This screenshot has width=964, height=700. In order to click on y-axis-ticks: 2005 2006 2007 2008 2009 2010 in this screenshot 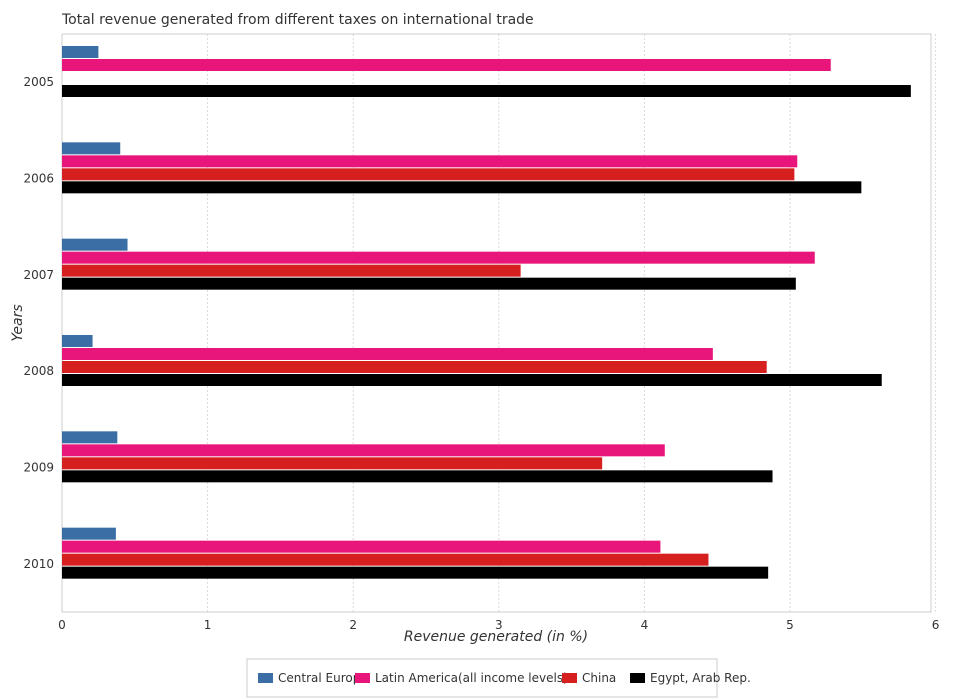, I will do `click(38, 323)`.